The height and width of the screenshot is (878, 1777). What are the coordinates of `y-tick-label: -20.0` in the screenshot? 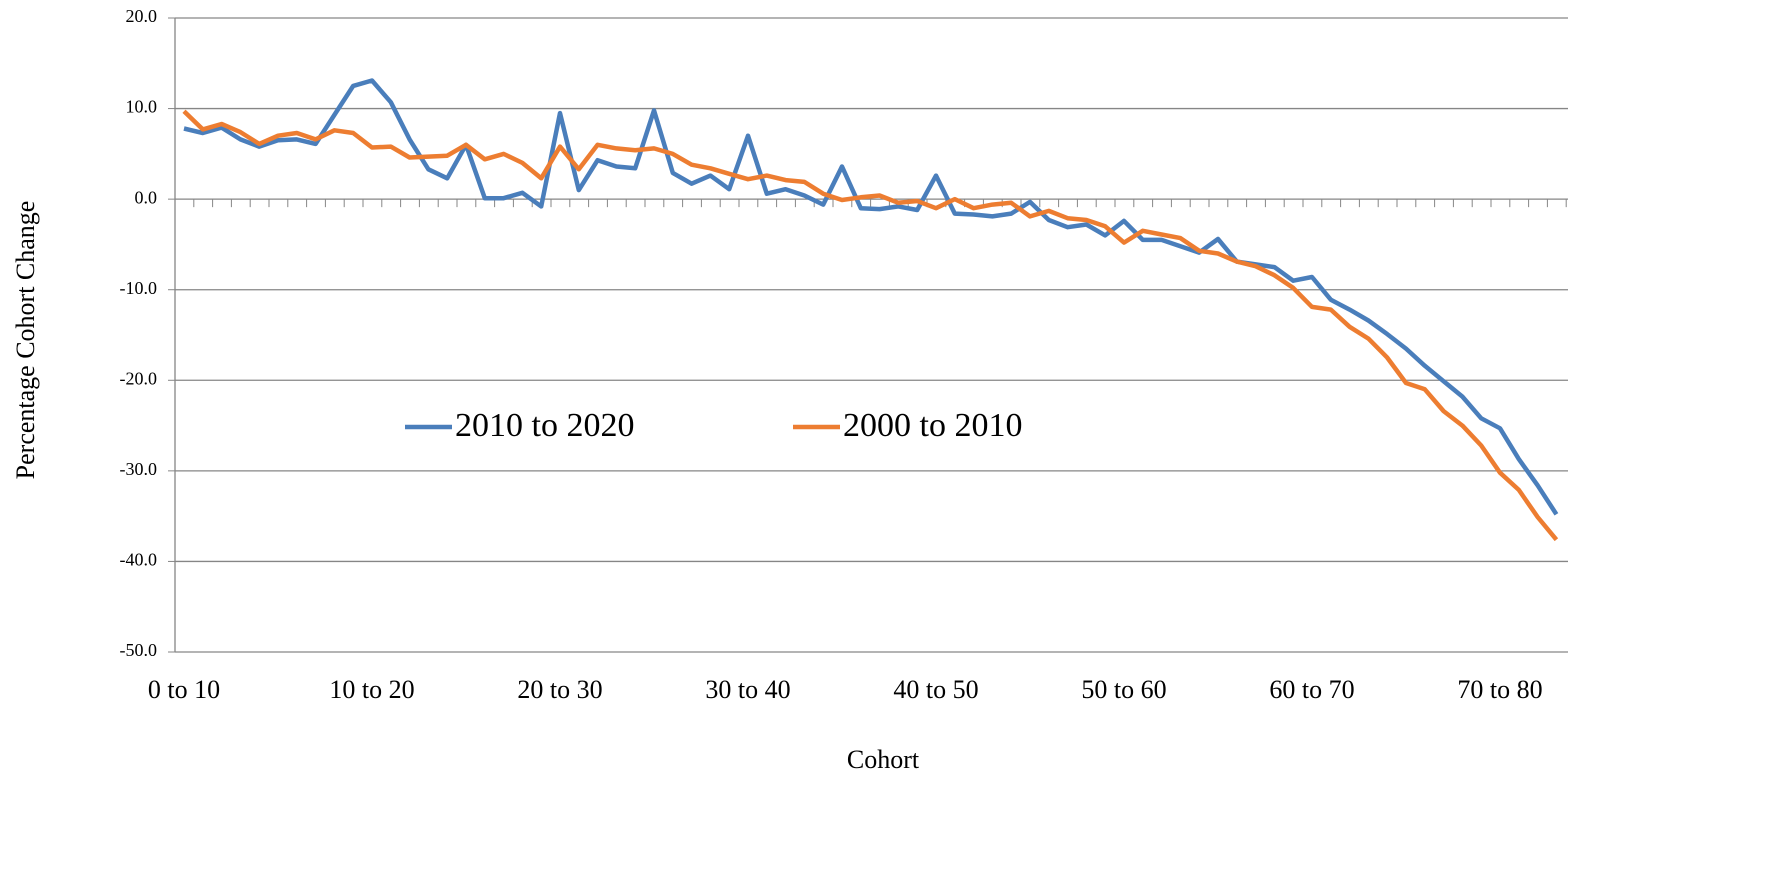 It's located at (139, 378).